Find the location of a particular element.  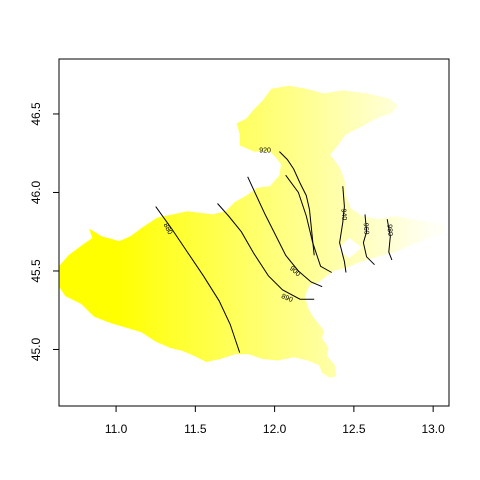

x-tick-label: 11.5 is located at coordinates (195, 429).